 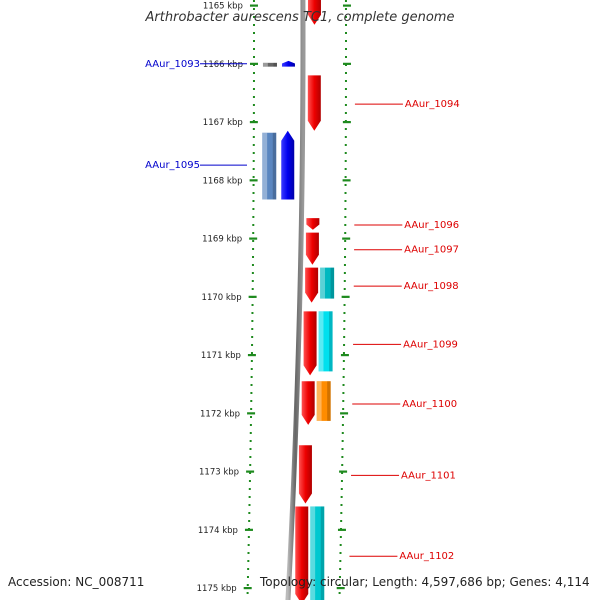 What do you see at coordinates (221, 356) in the screenshot?
I see `scale-tick-label: 1171 kbp` at bounding box center [221, 356].